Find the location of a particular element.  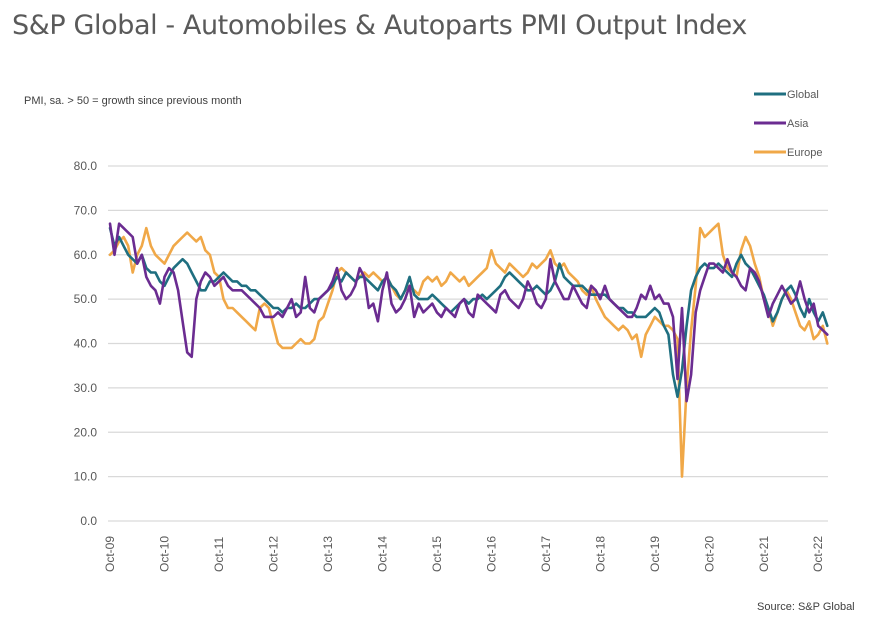

y-tick-label: 20.0 is located at coordinates (86, 432).